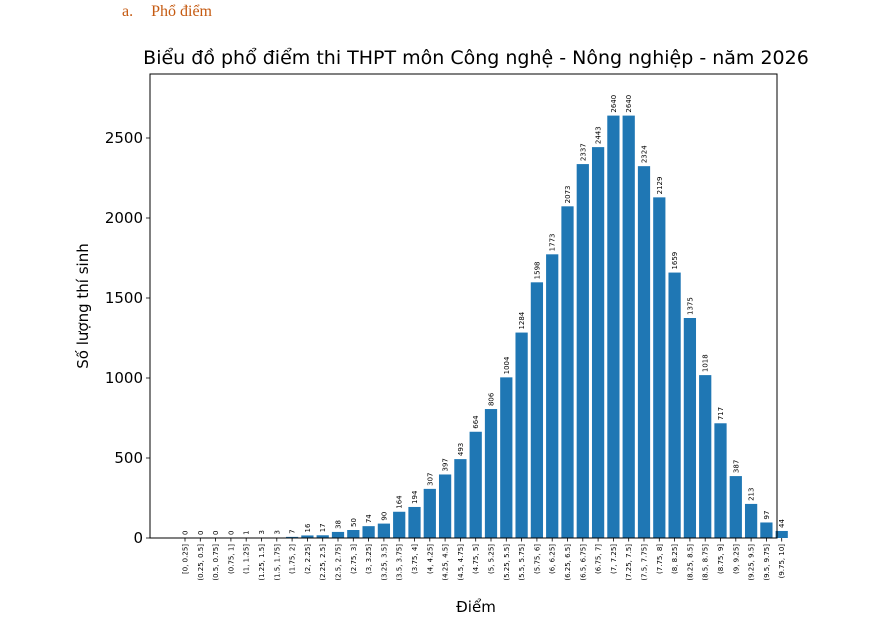 The height and width of the screenshot is (630, 874). I want to click on data-label: 2129, so click(660, 186).